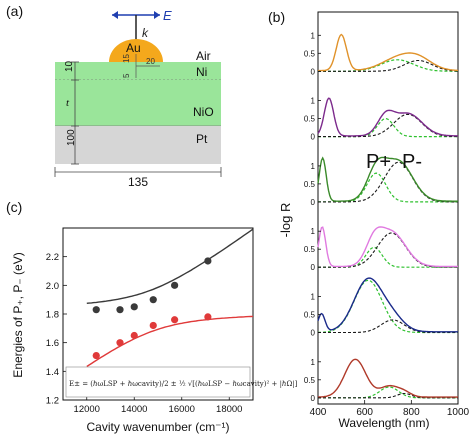  What do you see at coordinates (318, 412) in the screenshot?
I see `spectra-xtick-label: 400` at bounding box center [318, 412].